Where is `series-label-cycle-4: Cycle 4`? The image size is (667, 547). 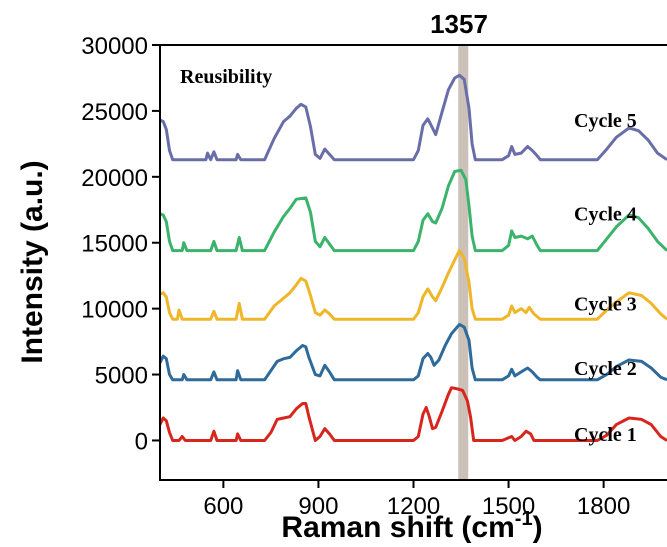 series-label-cycle-4: Cycle 4 is located at coordinates (605, 215).